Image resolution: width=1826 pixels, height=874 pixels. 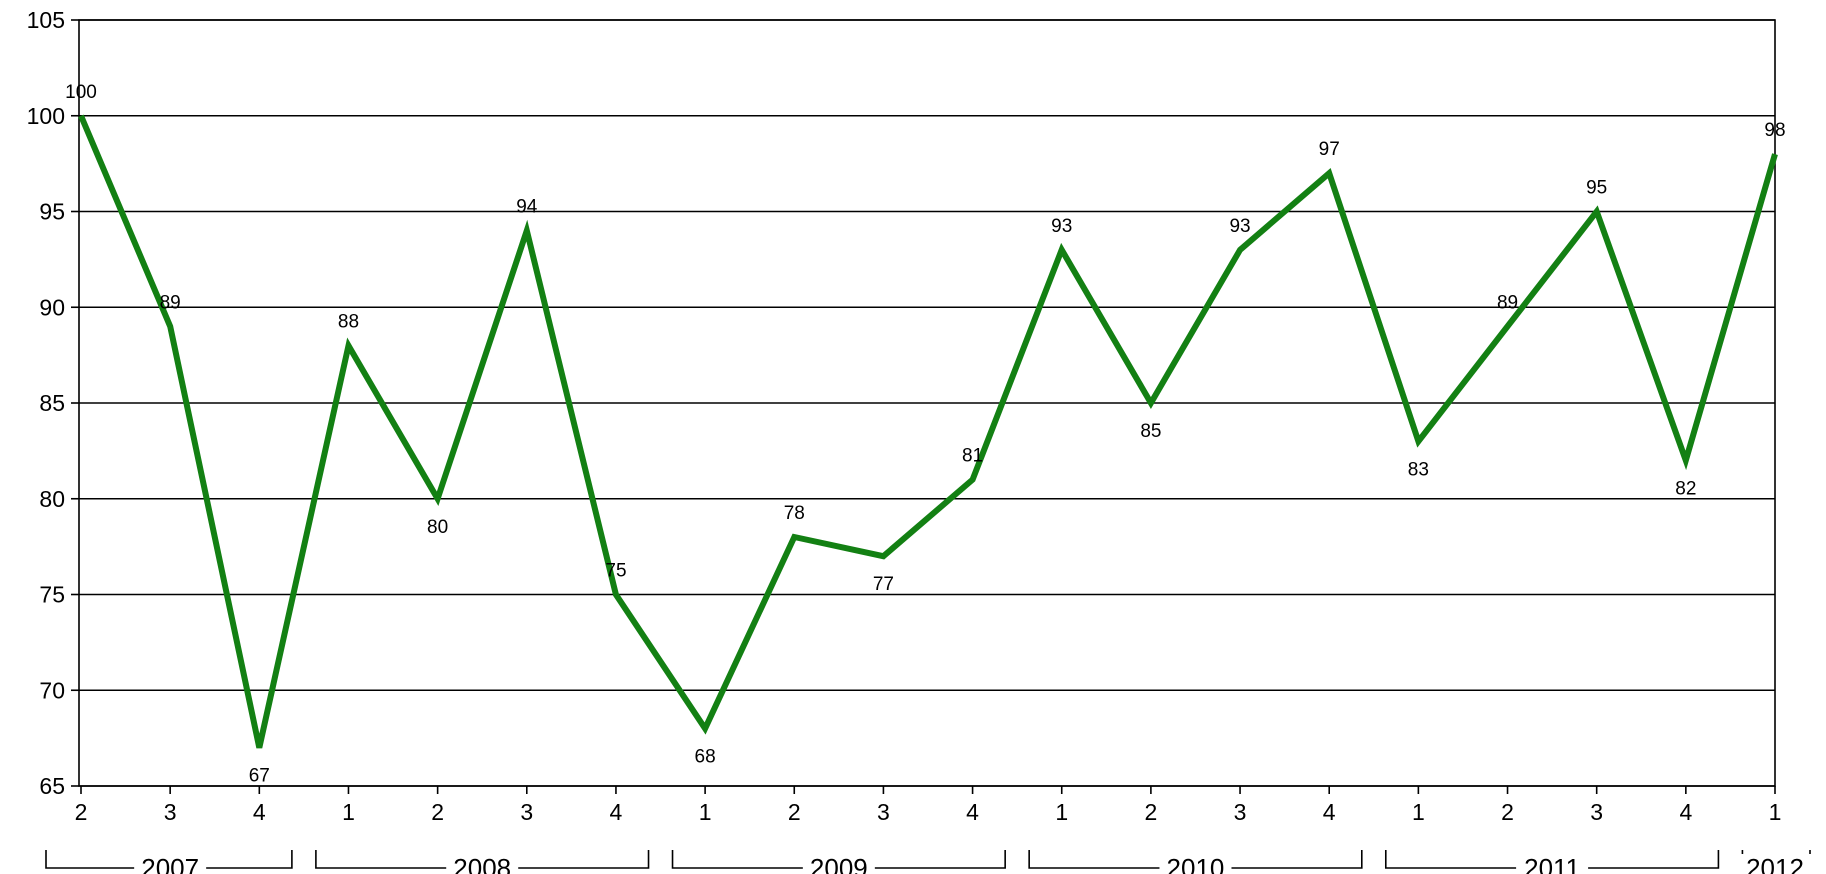 I want to click on y-tick-label: 65, so click(x=52, y=786).